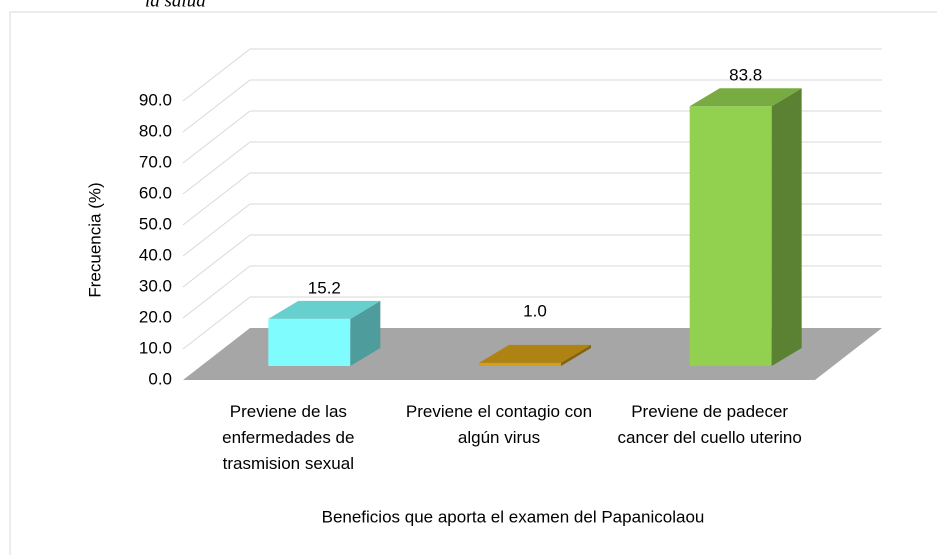 The image size is (937, 555). What do you see at coordinates (155, 254) in the screenshot?
I see `y-tick-label: 40.0` at bounding box center [155, 254].